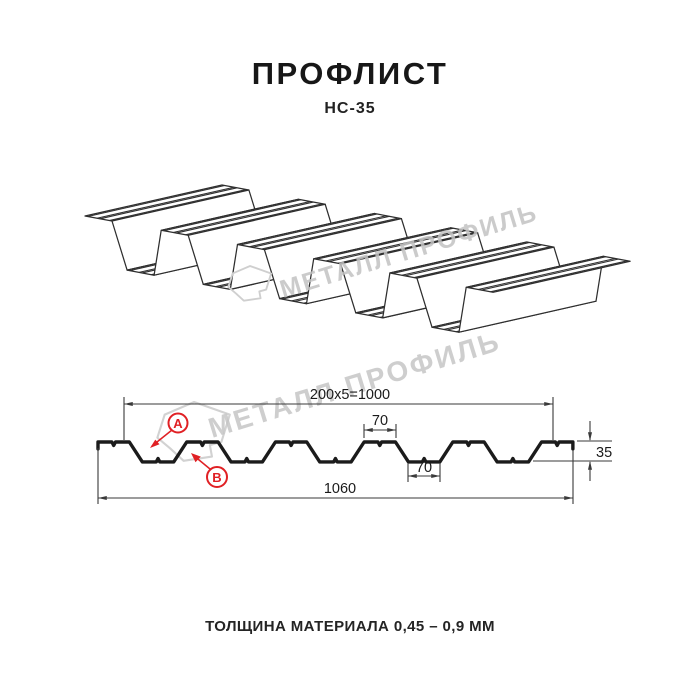  What do you see at coordinates (169, 430) in the screenshot?
I see `callout-a: A` at bounding box center [169, 430].